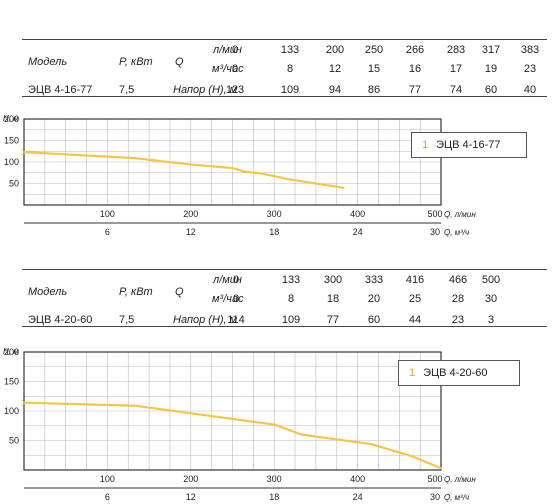 Image resolution: width=560 pixels, height=504 pixels. I want to click on y-axis-label: H, м, so click(11, 351).